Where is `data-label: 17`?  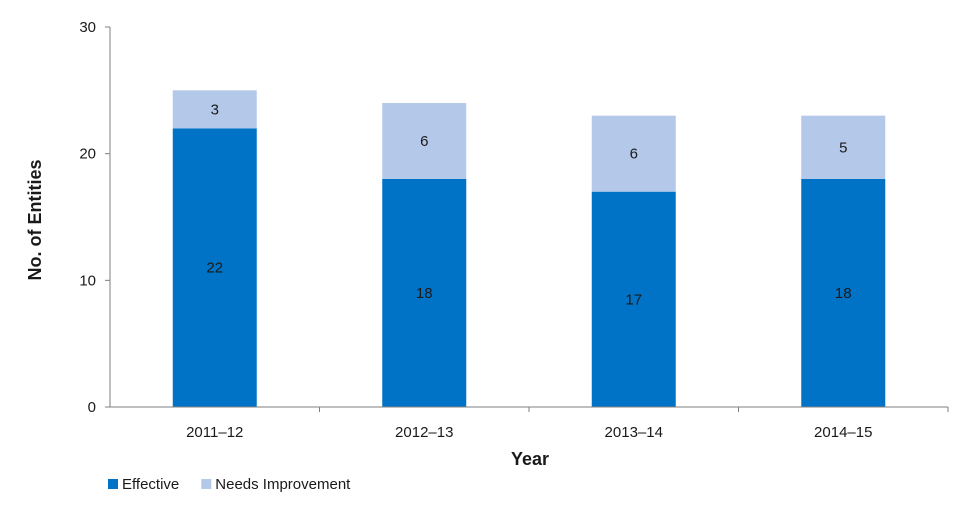 data-label: 17 is located at coordinates (633, 299).